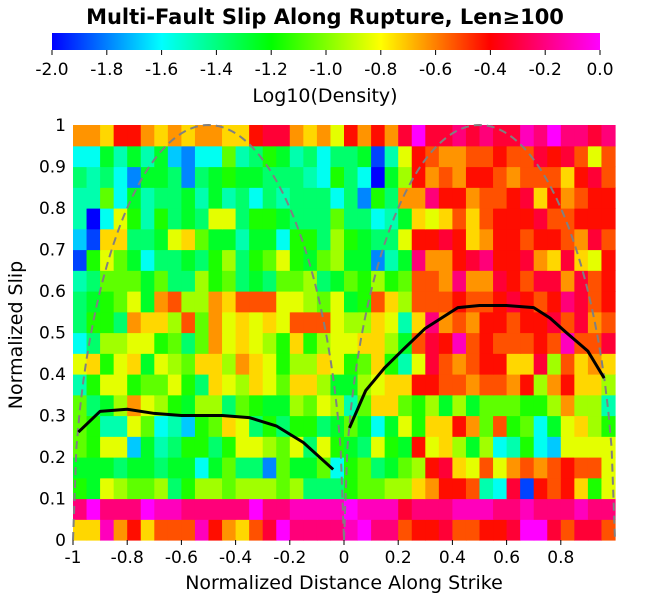 This screenshot has width=650, height=600. I want to click on x-tick-label: 0.6, so click(506, 558).